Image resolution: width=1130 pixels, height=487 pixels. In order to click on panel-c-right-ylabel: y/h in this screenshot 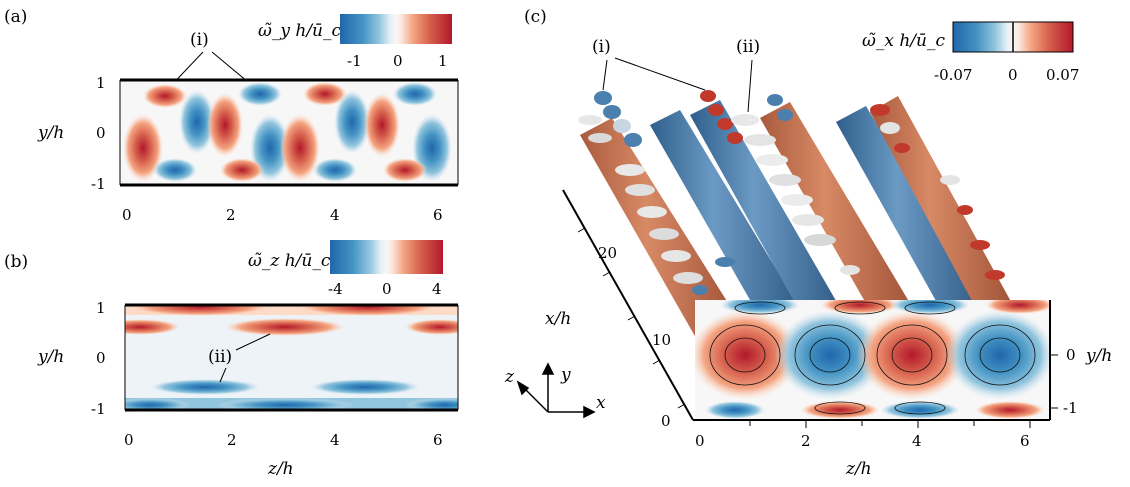, I will do `click(1098, 356)`.